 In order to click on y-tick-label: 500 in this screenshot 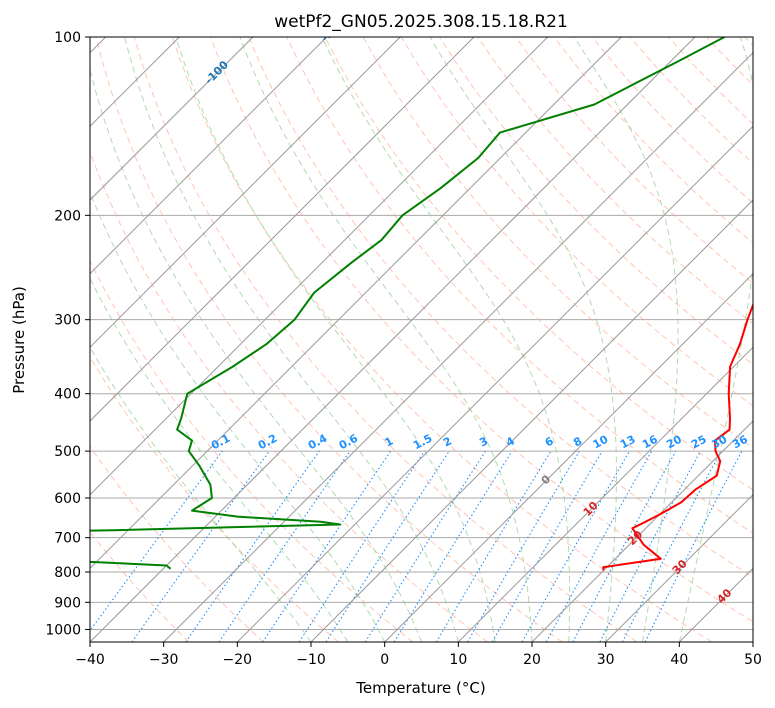, I will do `click(67, 452)`.